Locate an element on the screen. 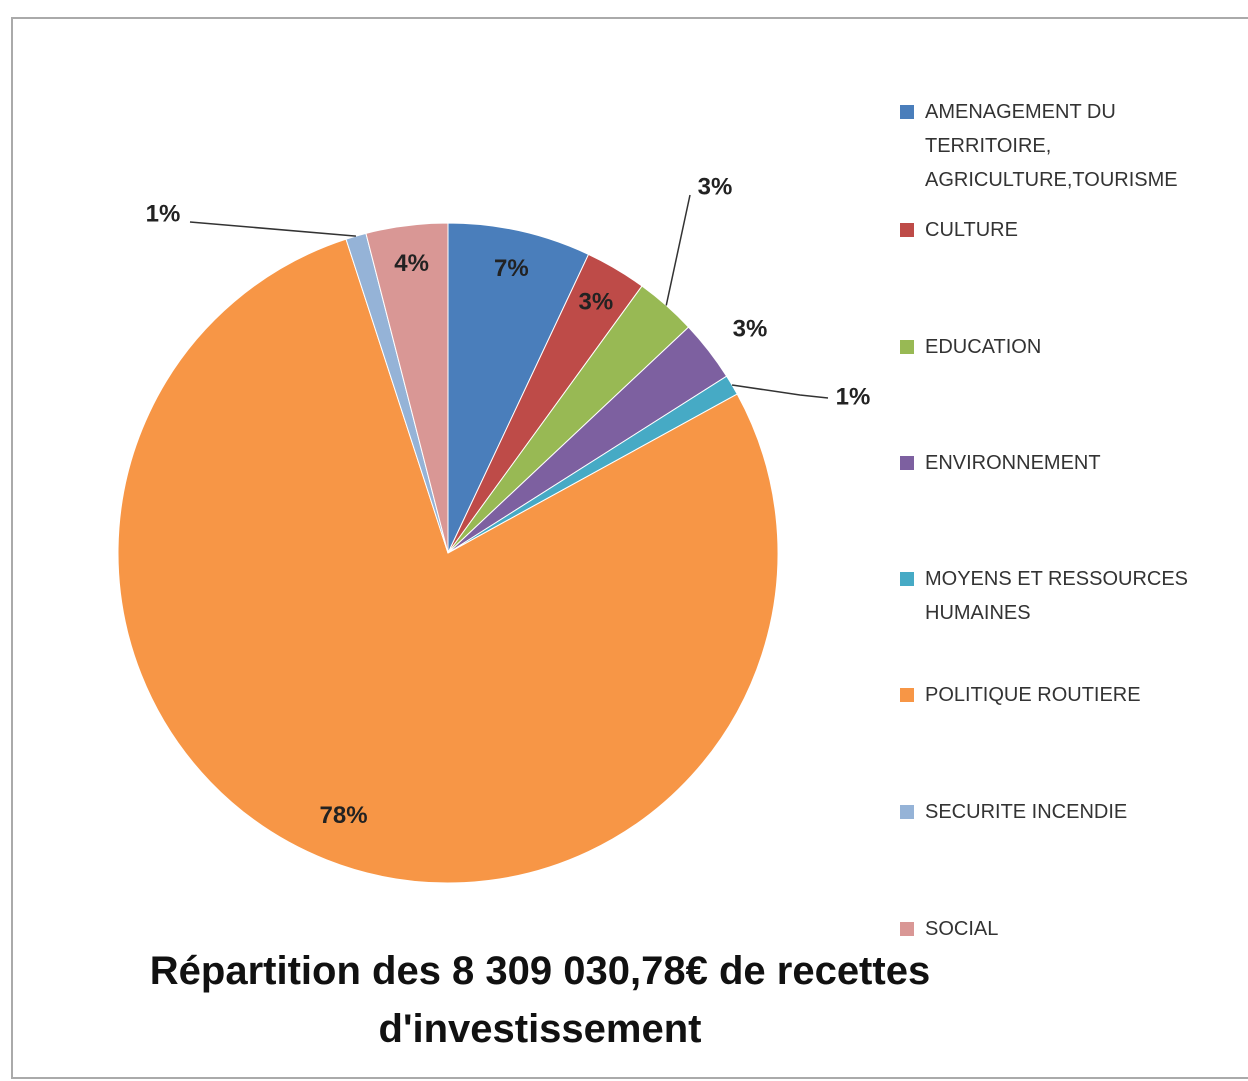 This screenshot has height=1081, width=1248. data-label: 78% is located at coordinates (344, 815).